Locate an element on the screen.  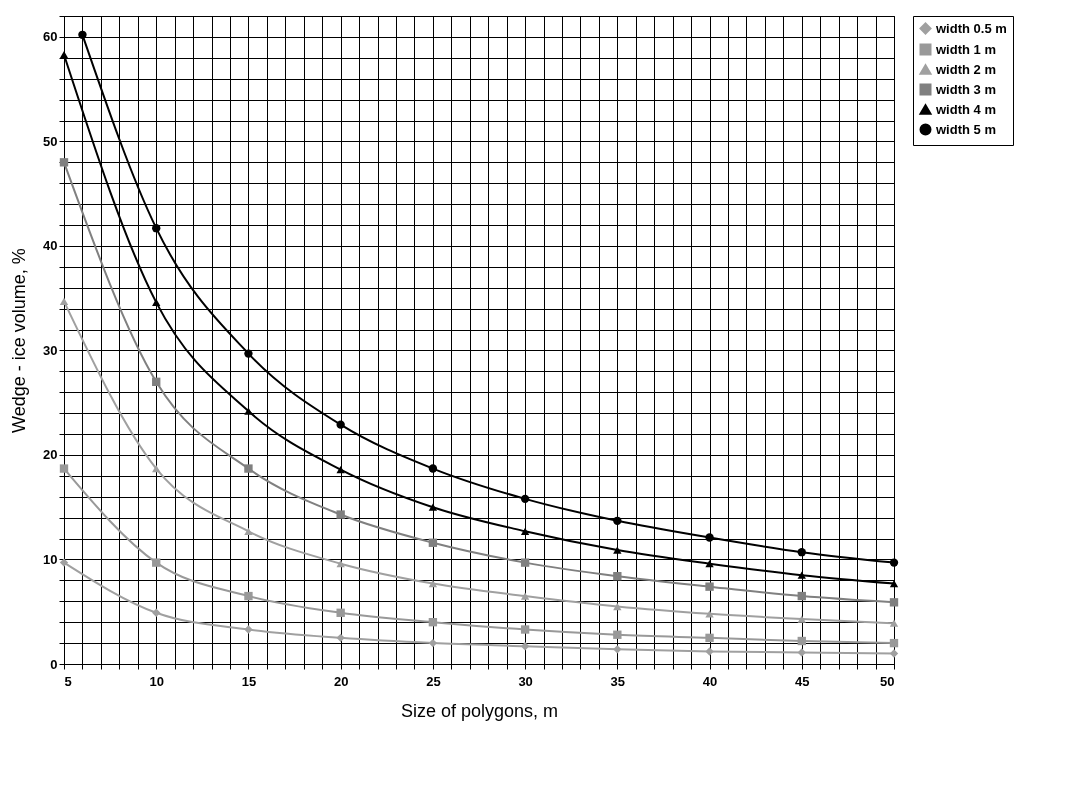
x-tick-label: 25 is located at coordinates (433, 681).